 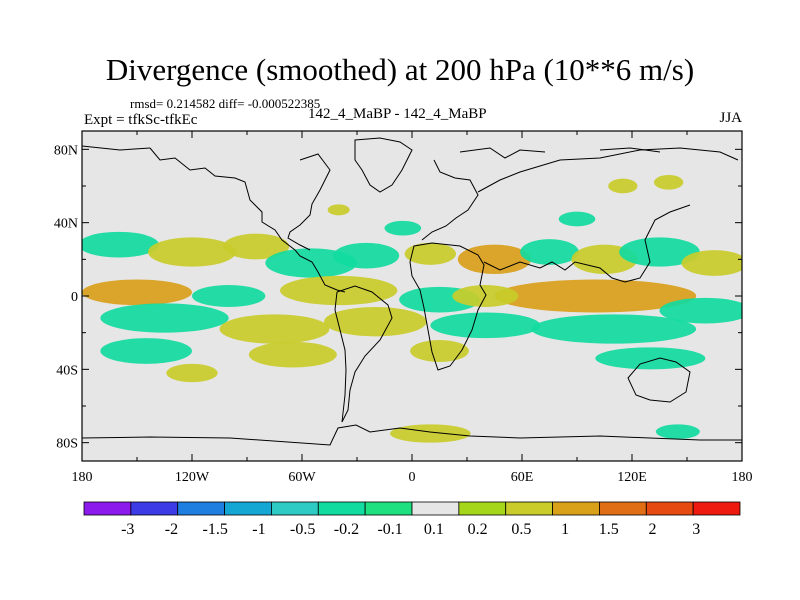 What do you see at coordinates (632, 477) in the screenshot?
I see `x-tick-label: 120E` at bounding box center [632, 477].